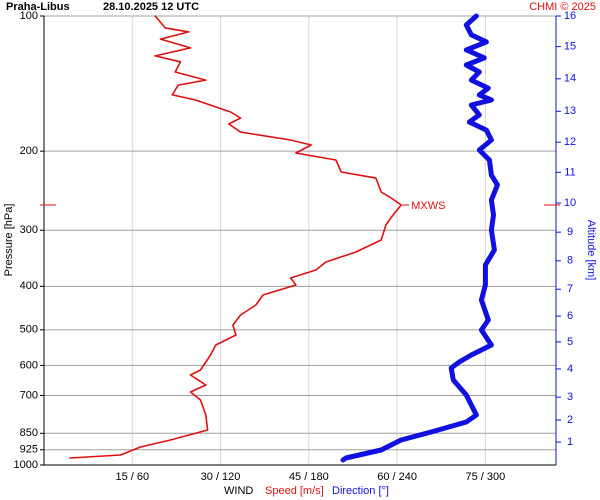 This screenshot has width=600, height=500. I want to click on y-tick-label: 700, so click(29, 395).